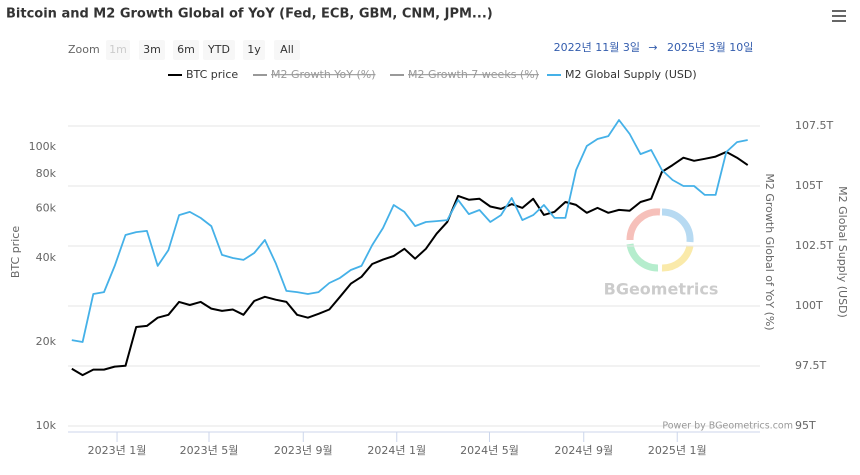  I want to click on x-tick-label: 2023년 5월, so click(209, 450).